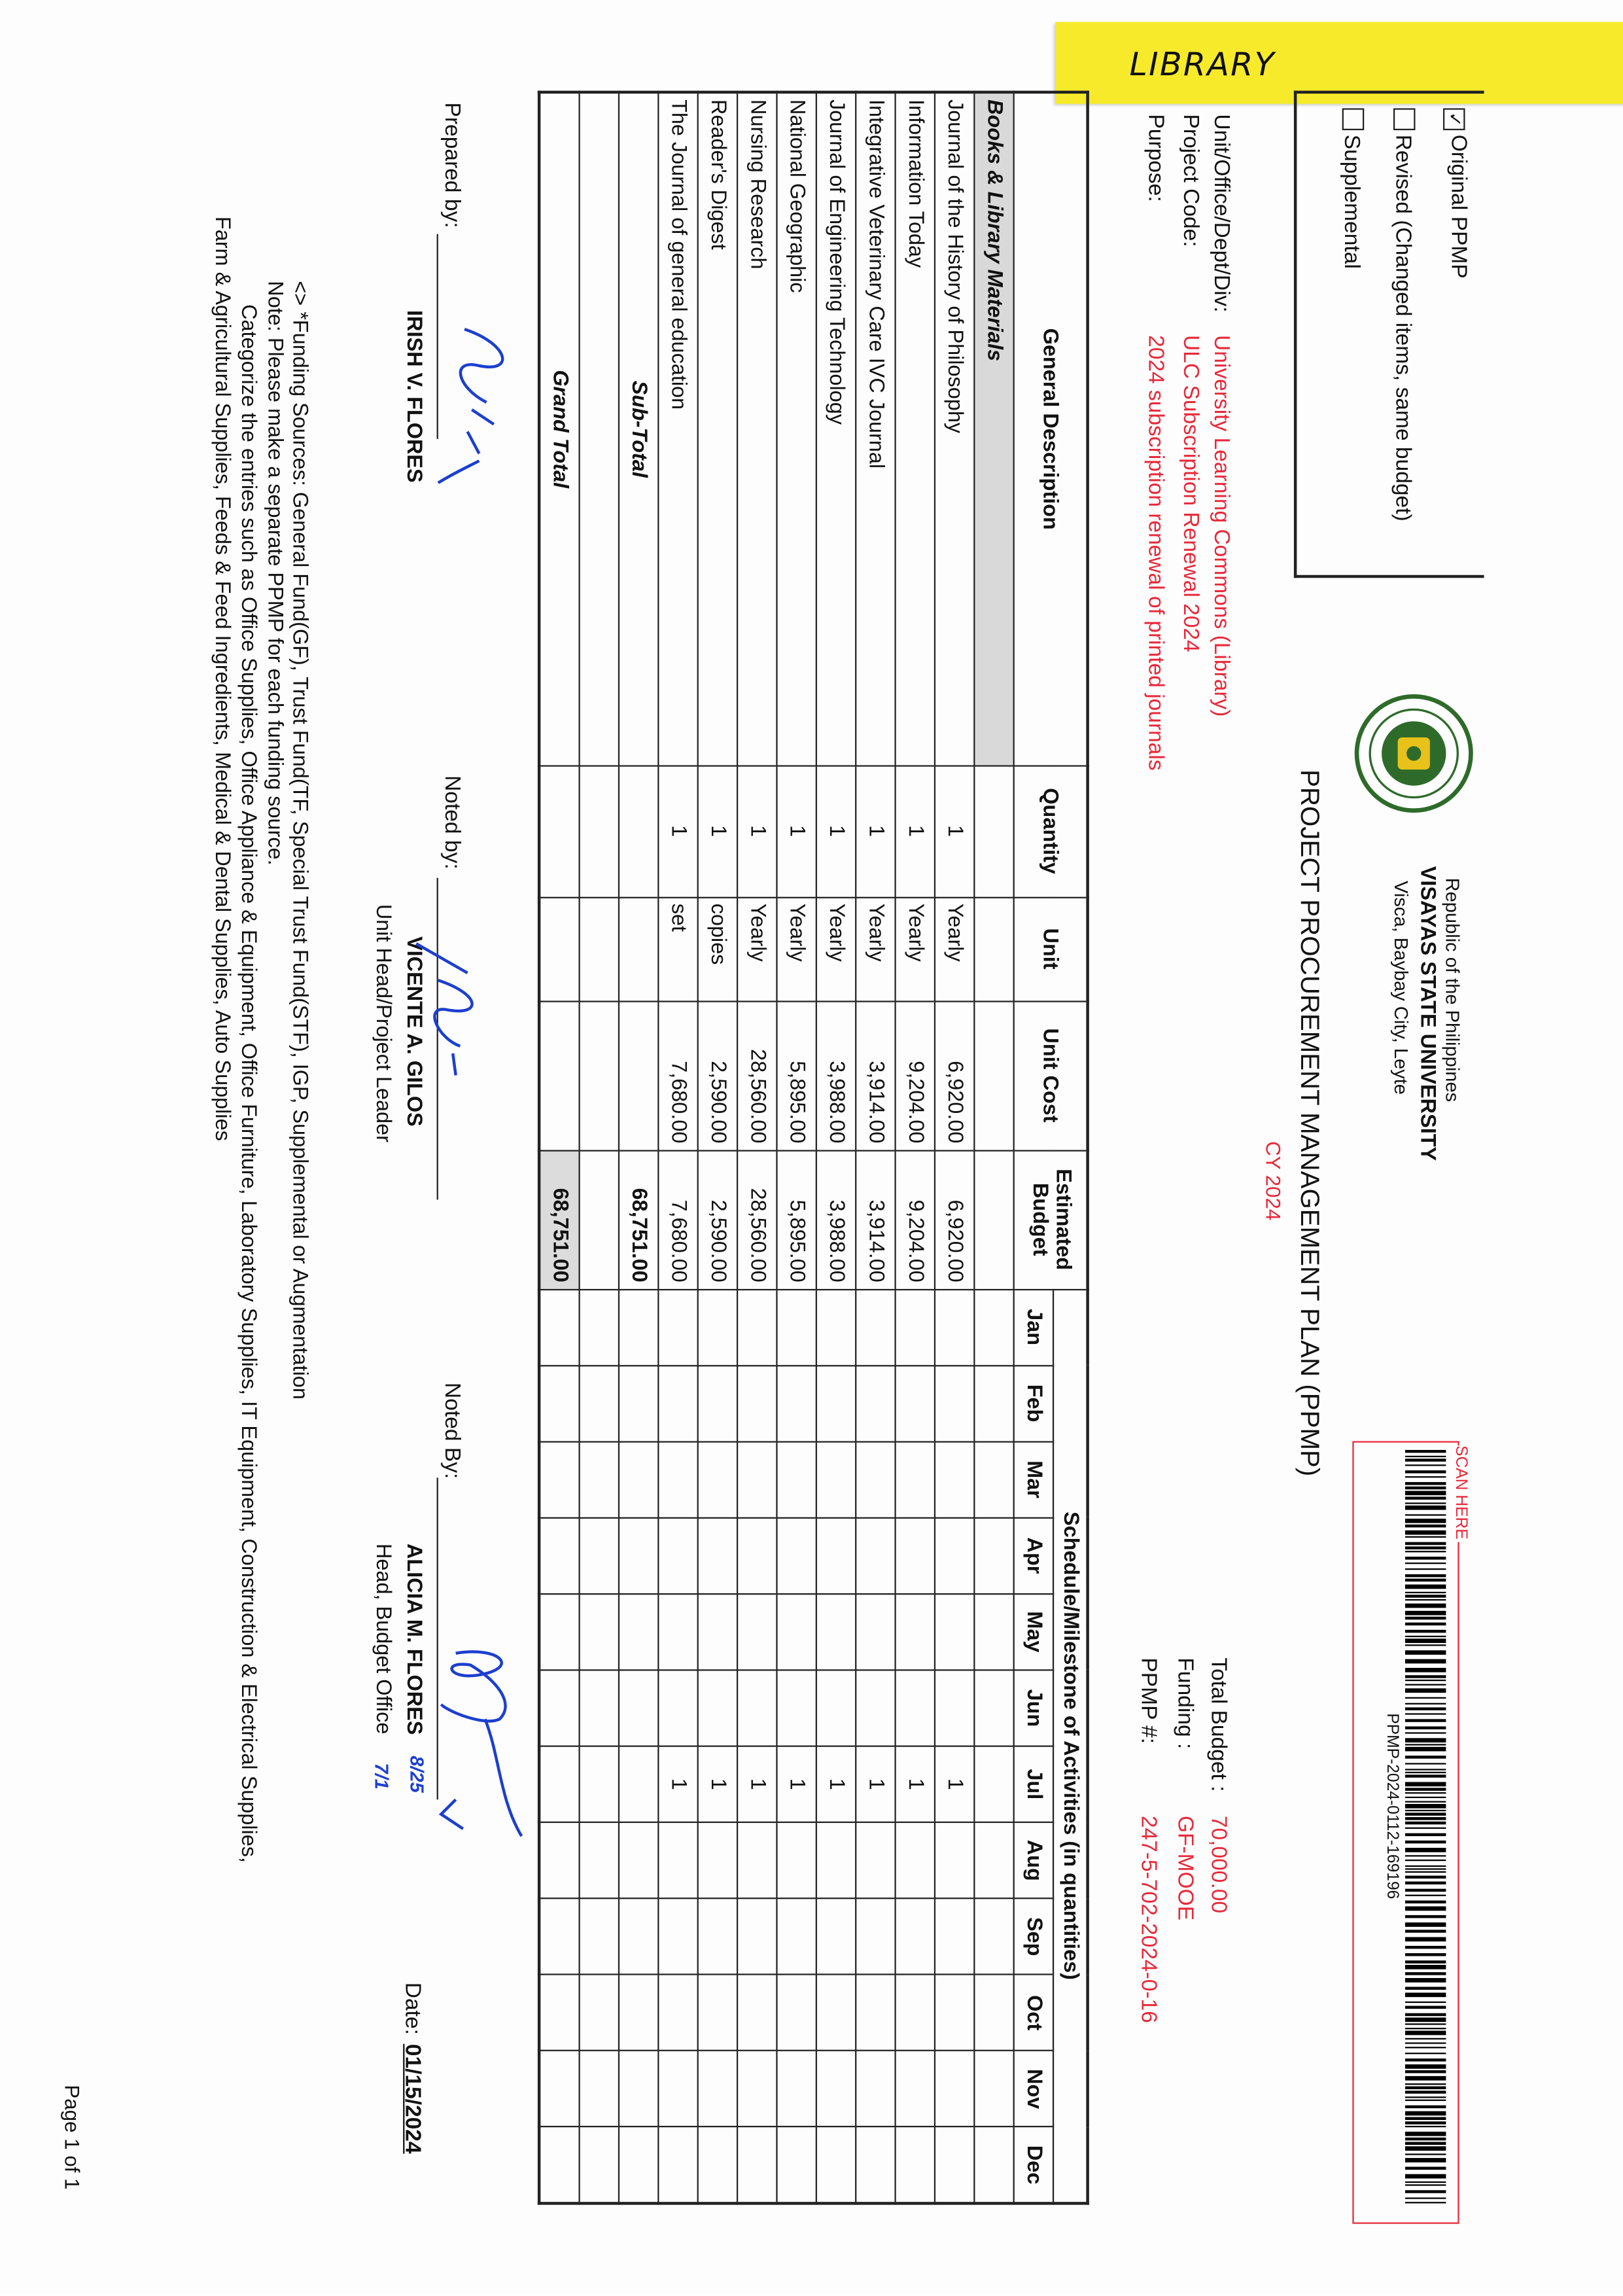 The height and width of the screenshot is (2296, 1623). What do you see at coordinates (796, 1785) in the screenshot?
I see `schedule-cell-jul: 1` at bounding box center [796, 1785].